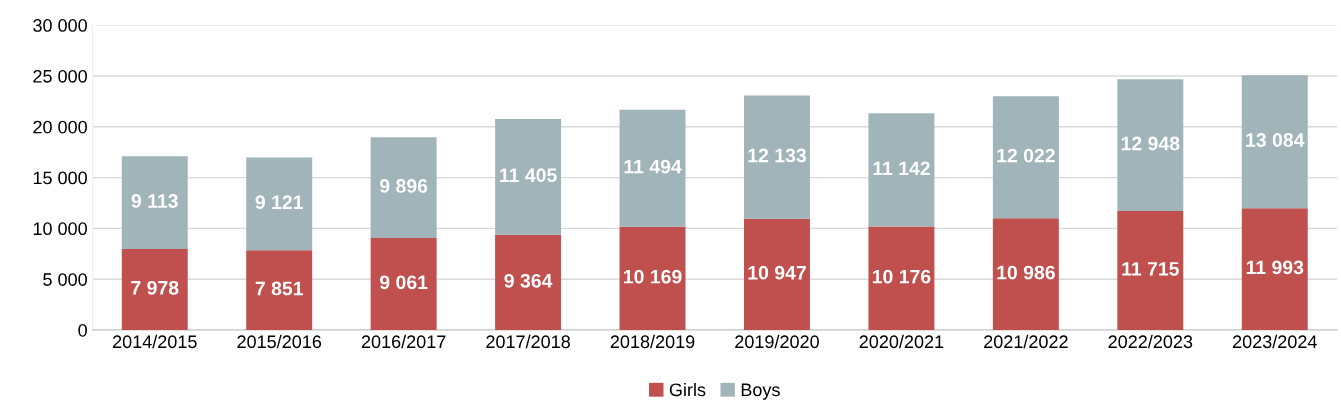 Image resolution: width=1341 pixels, height=412 pixels. What do you see at coordinates (652, 341) in the screenshot?
I see `x-tick-label: 2018/2019` at bounding box center [652, 341].